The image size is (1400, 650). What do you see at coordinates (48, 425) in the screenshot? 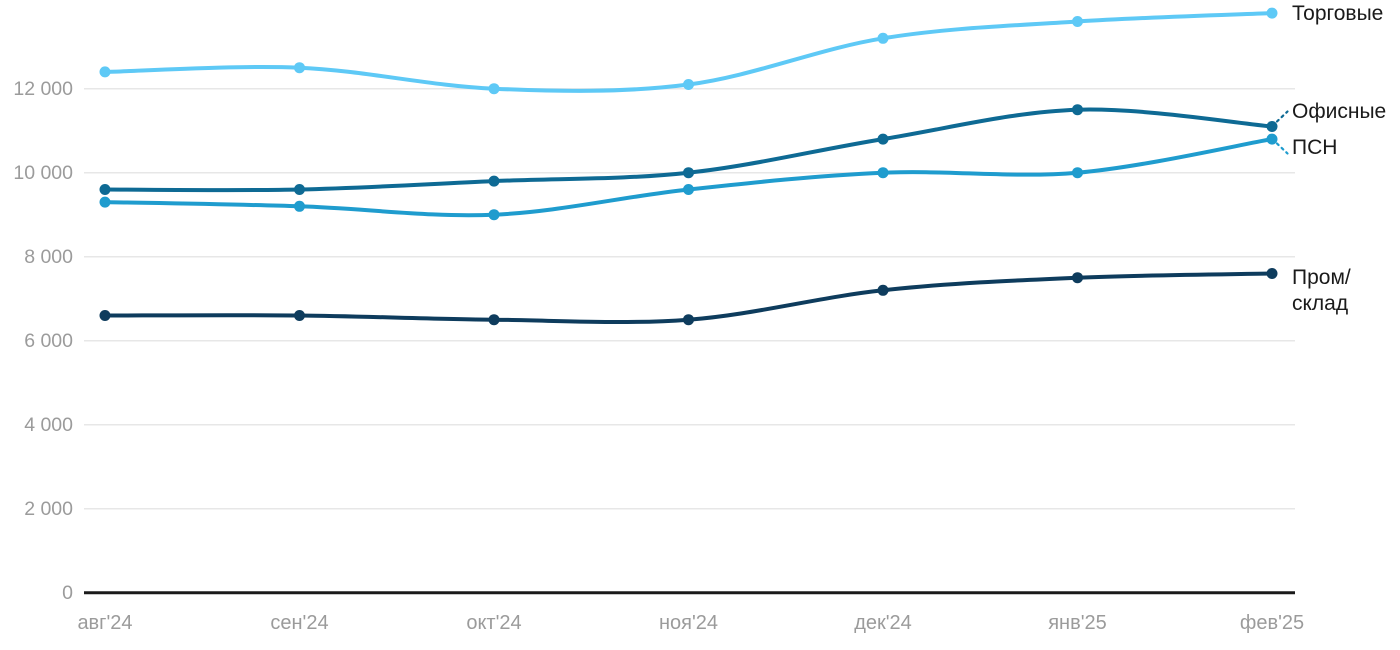
I see `y-tick-label: 4 000` at bounding box center [48, 425].